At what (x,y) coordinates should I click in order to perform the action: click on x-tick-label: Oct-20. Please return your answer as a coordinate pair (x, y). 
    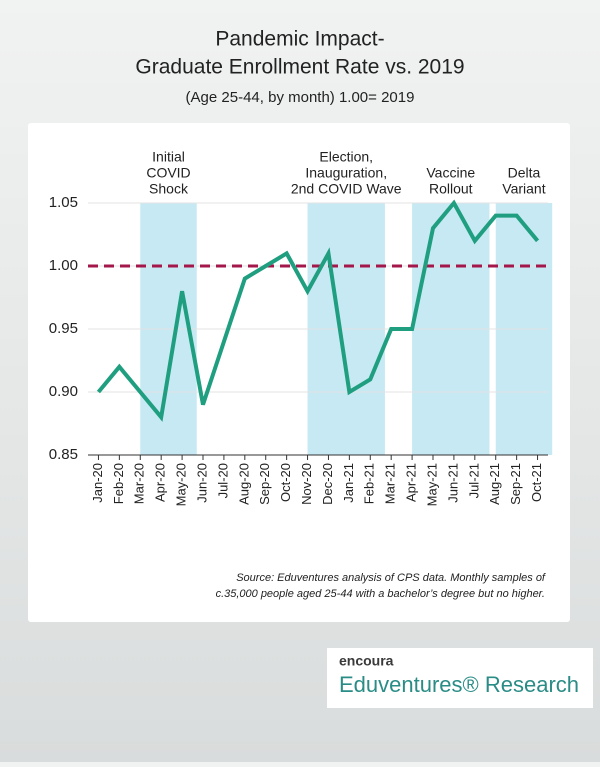
    Looking at the image, I should click on (285, 482).